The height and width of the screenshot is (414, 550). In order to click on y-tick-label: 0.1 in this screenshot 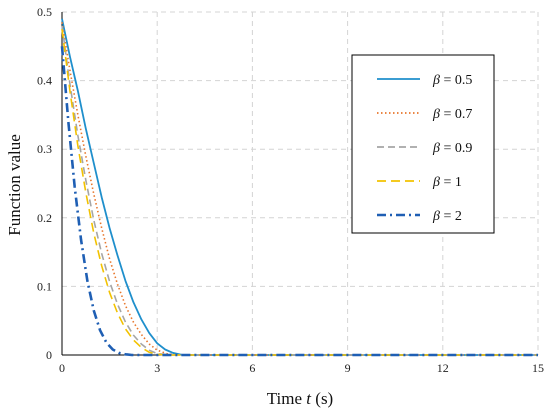, I will do `click(44, 286)`.